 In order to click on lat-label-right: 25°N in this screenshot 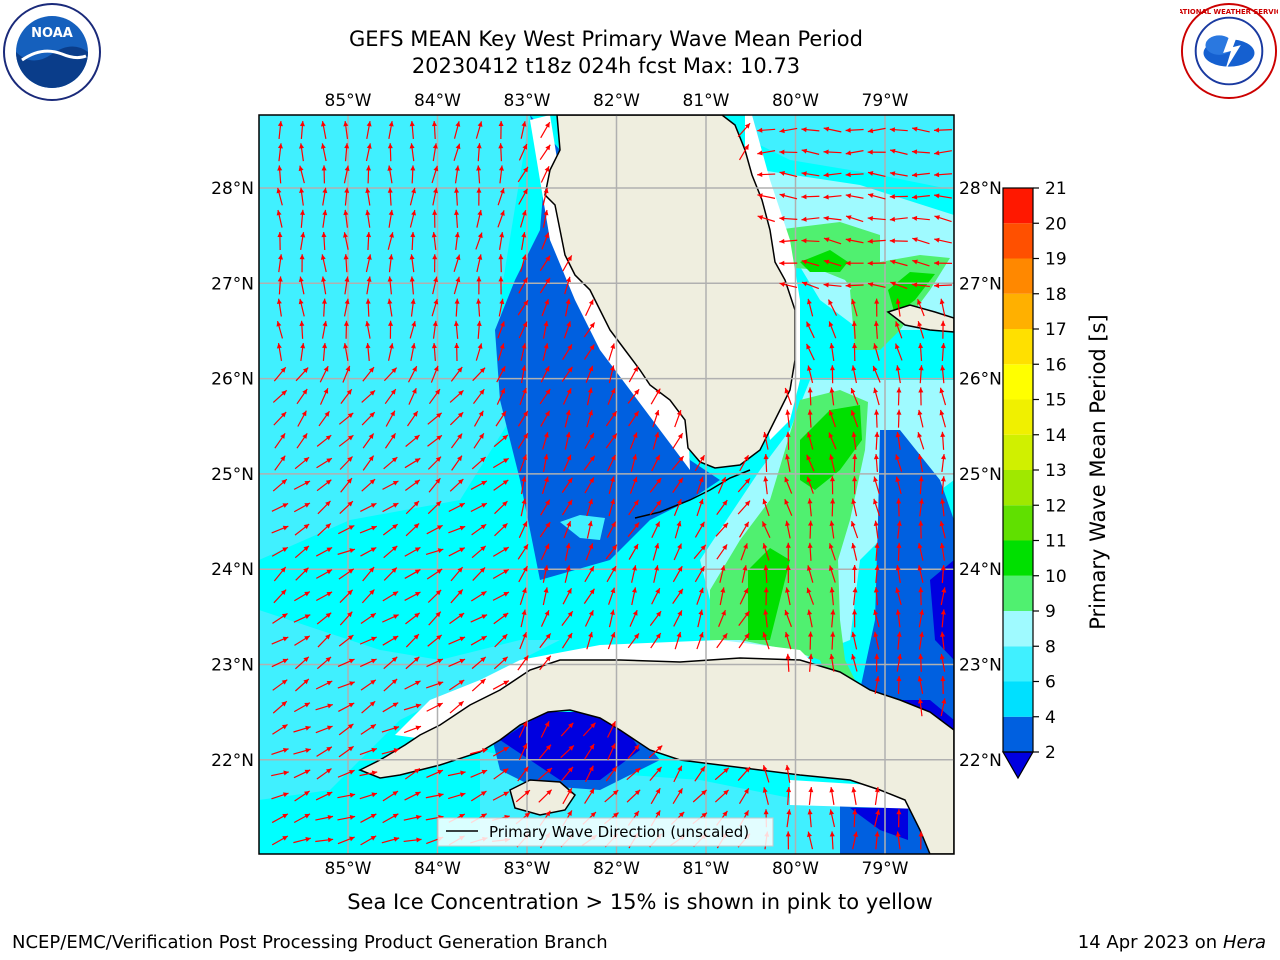, I will do `click(980, 475)`.